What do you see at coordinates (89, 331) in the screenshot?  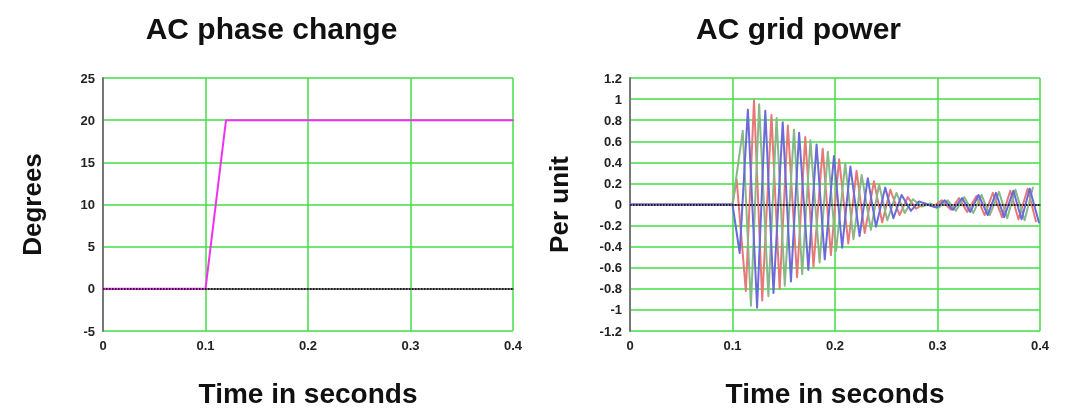 I see `y-tick-label: -5` at bounding box center [89, 331].